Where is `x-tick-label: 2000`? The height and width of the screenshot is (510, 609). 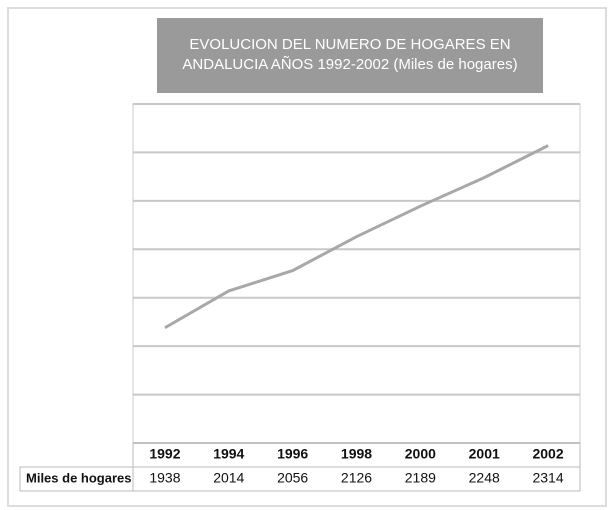 x-tick-label: 2000 is located at coordinates (420, 454).